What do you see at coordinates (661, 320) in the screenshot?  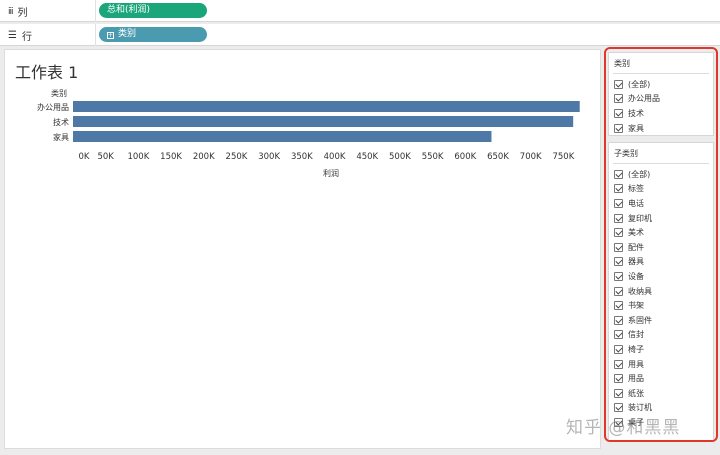 I see `subcategory-filter-item: 系固件` at bounding box center [661, 320].